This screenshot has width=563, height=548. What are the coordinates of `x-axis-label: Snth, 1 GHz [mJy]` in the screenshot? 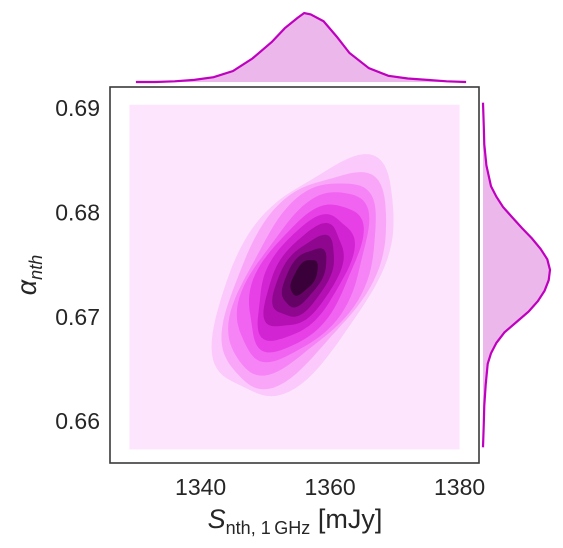 It's located at (295, 521).